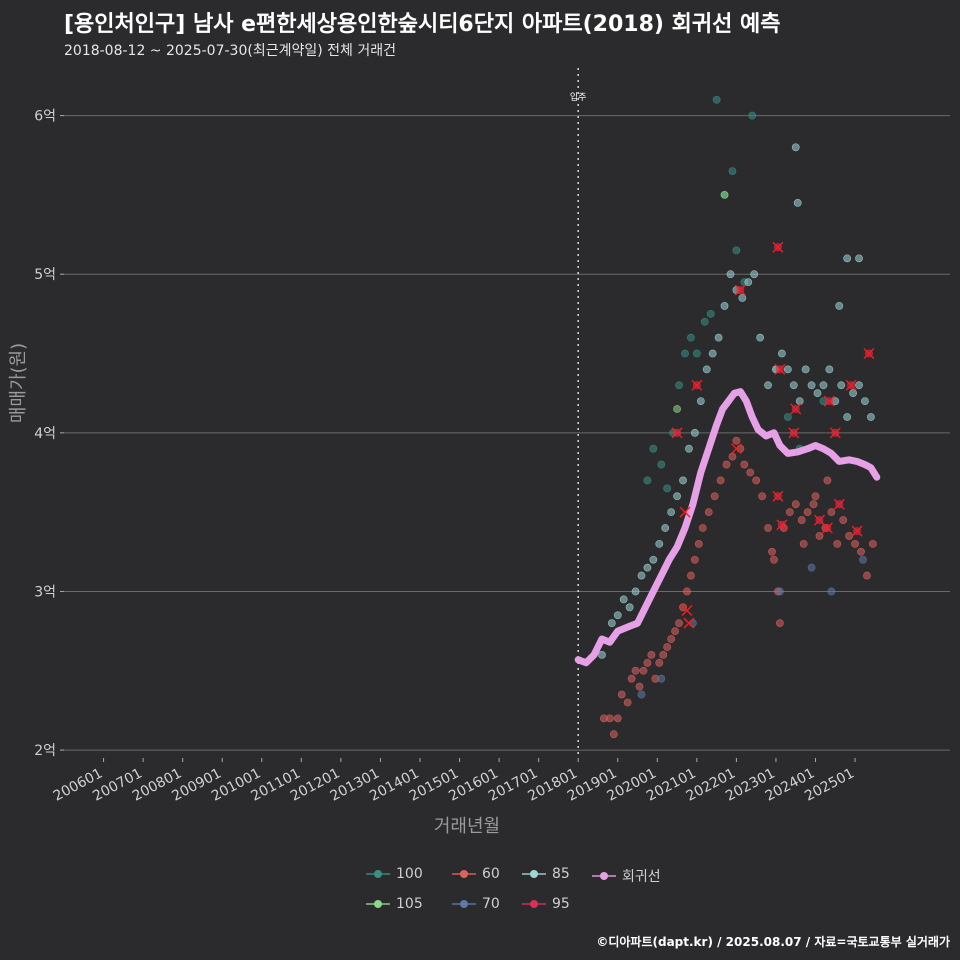 The image size is (960, 960). What do you see at coordinates (467, 826) in the screenshot?
I see `x-axis-title: 거래년월` at bounding box center [467, 826].